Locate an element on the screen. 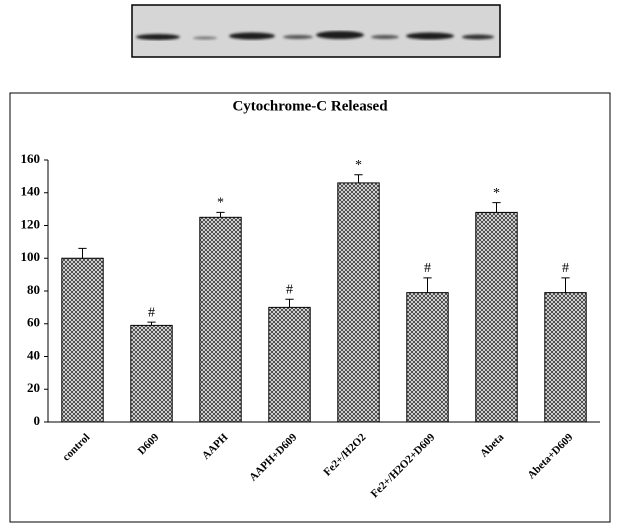 The height and width of the screenshot is (528, 617). y-tick-label: 80 is located at coordinates (33, 289).